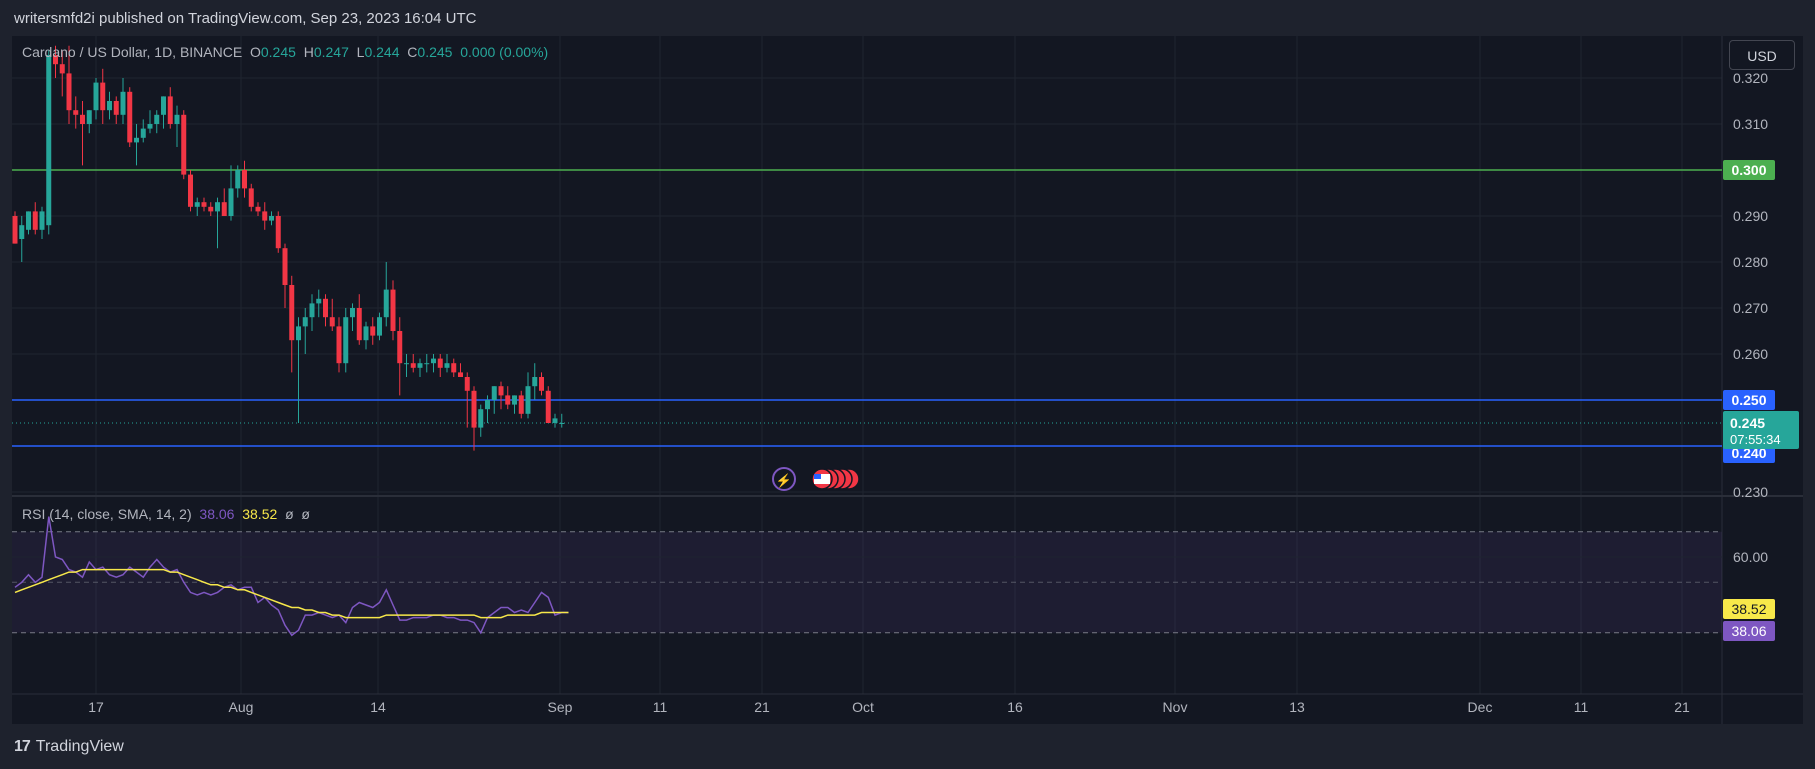 The image size is (1815, 769). I want to click on level-badge-0.250, so click(1749, 400).